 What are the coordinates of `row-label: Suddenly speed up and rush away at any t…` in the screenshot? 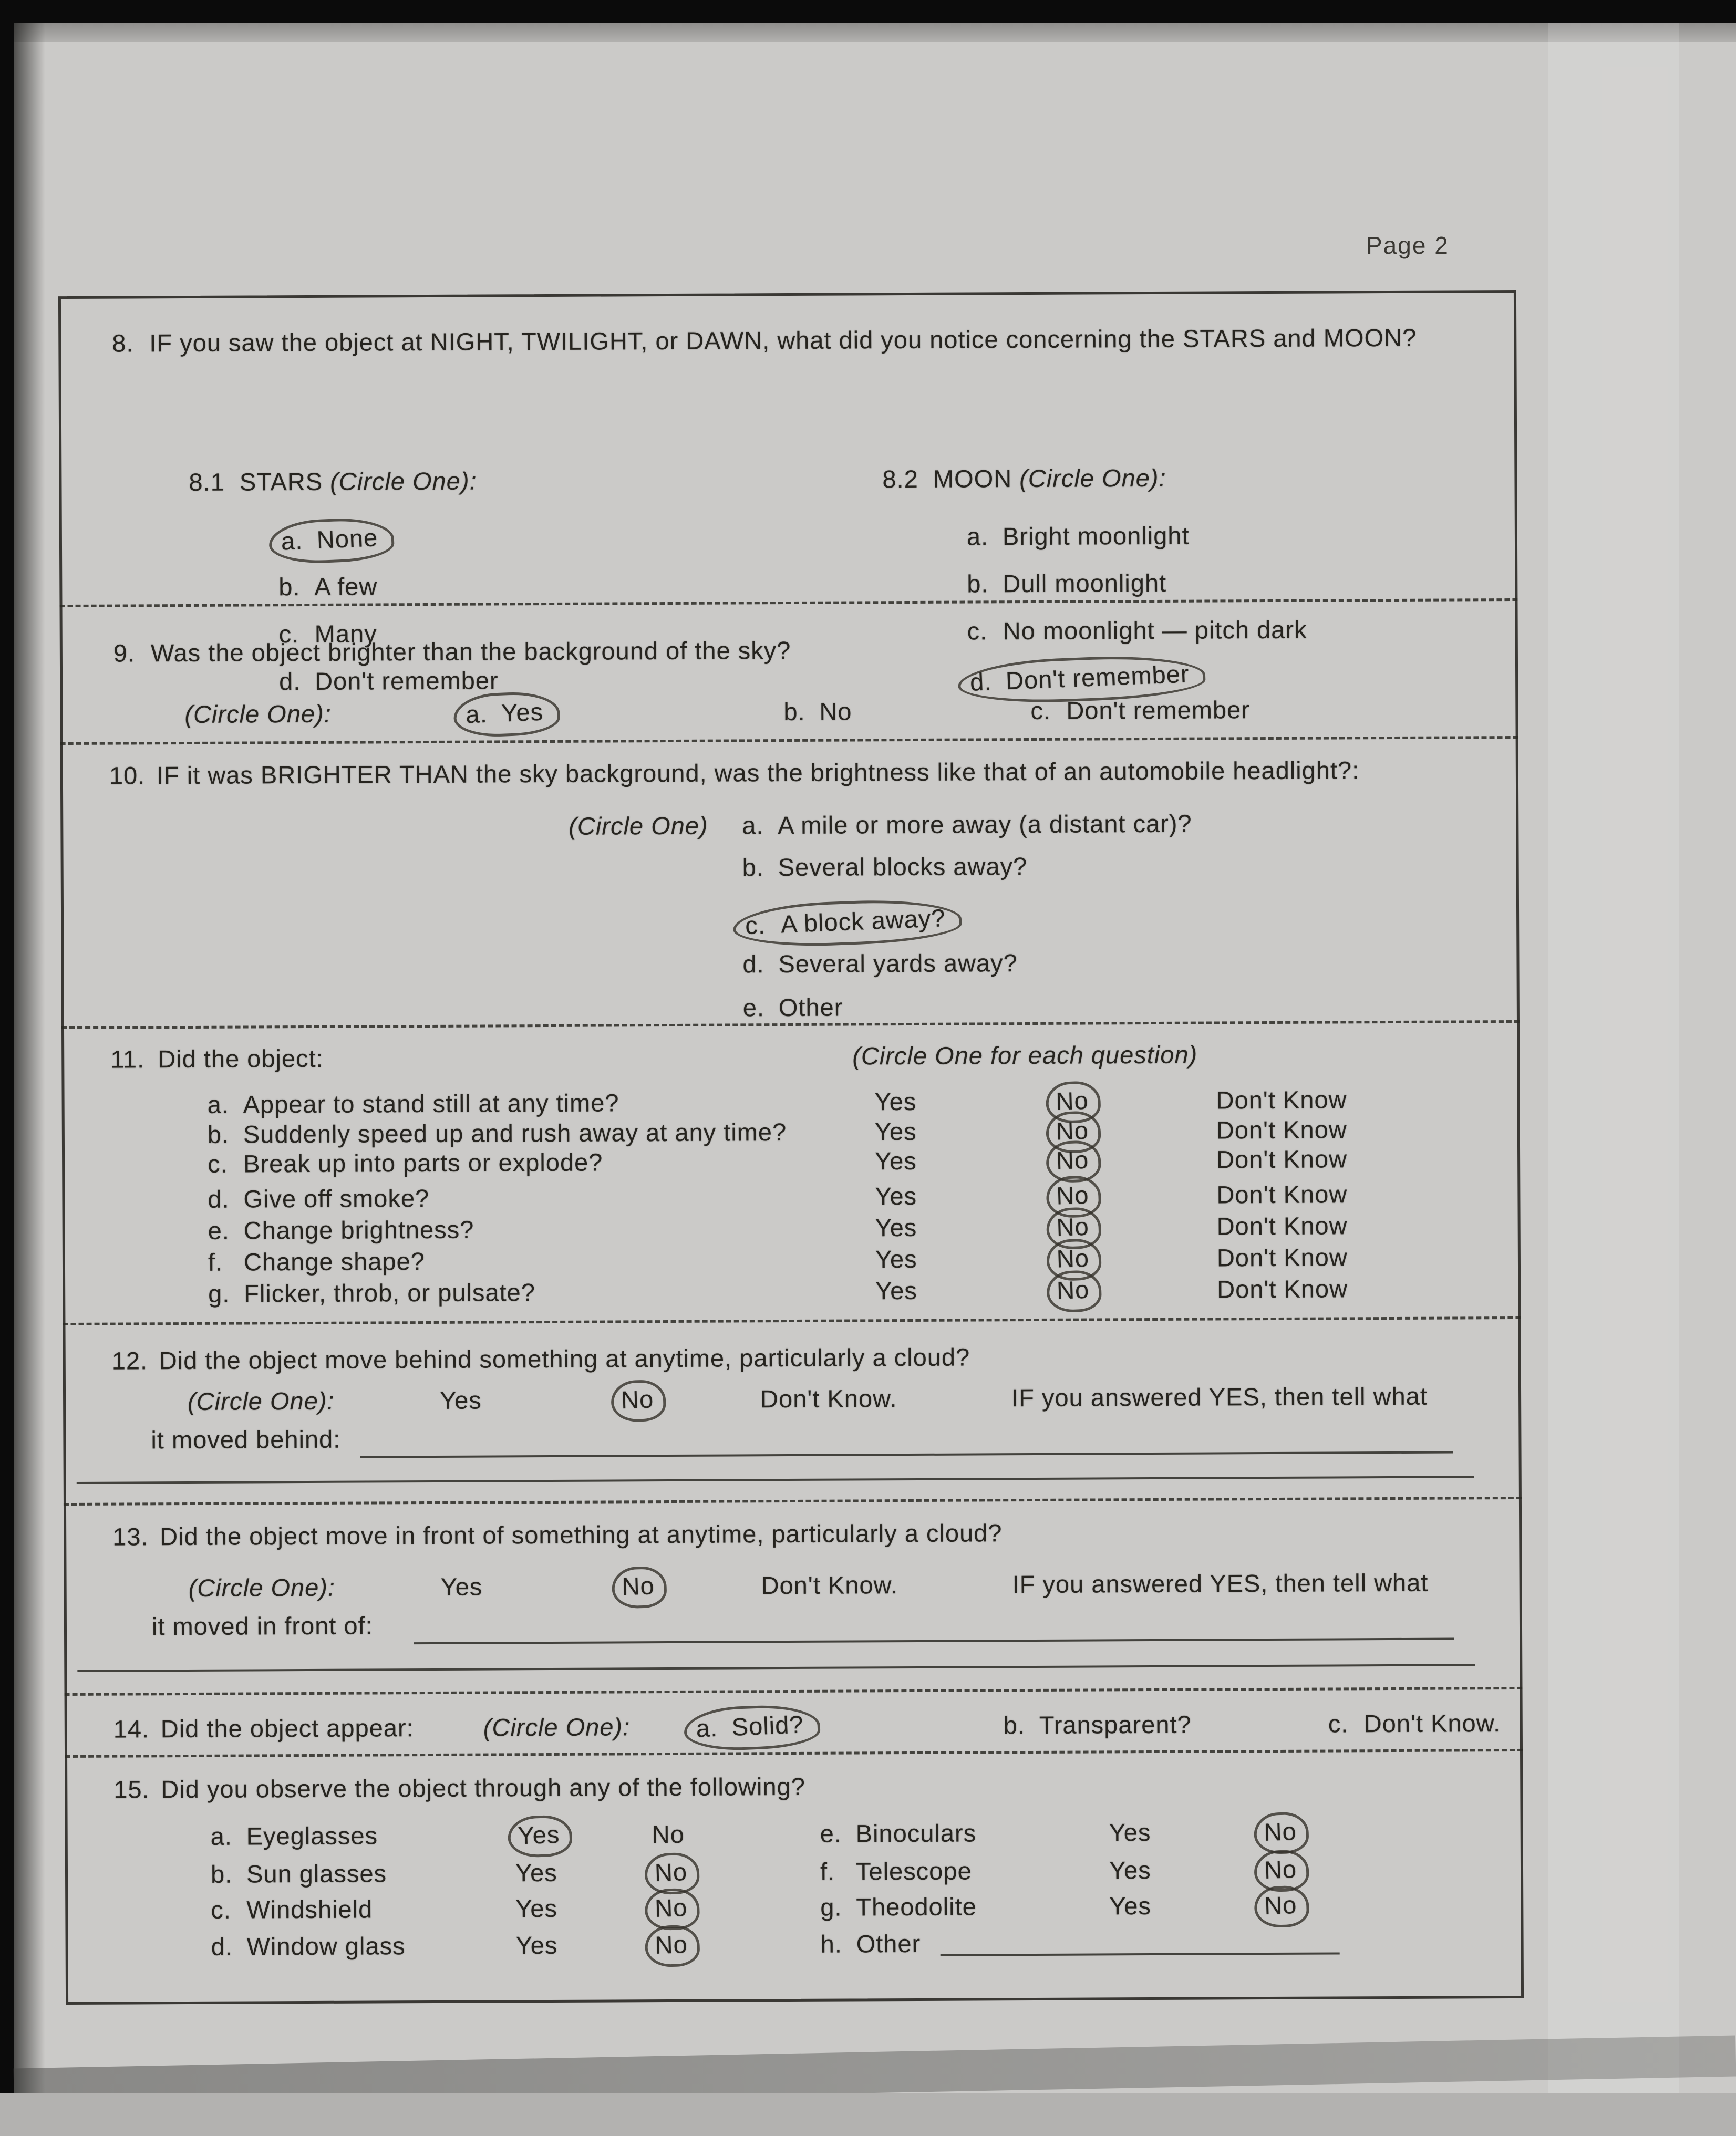 It's located at (515, 1133).